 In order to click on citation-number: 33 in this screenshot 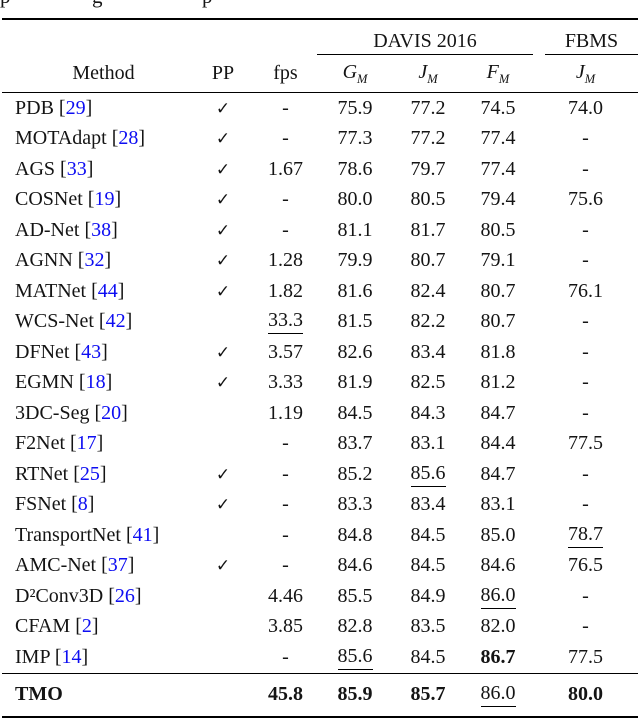, I will do `click(76, 168)`.